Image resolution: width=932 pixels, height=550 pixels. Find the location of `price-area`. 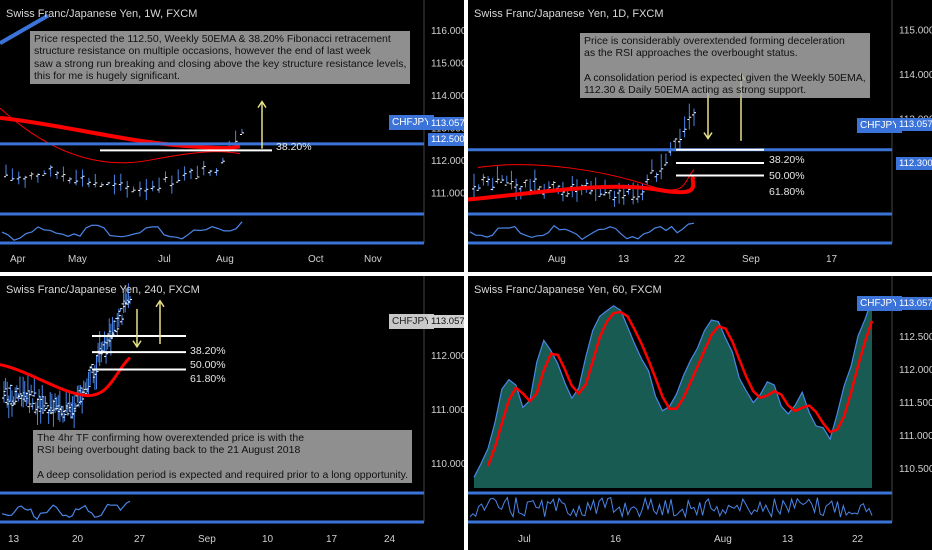

price-area is located at coordinates (673, 393).